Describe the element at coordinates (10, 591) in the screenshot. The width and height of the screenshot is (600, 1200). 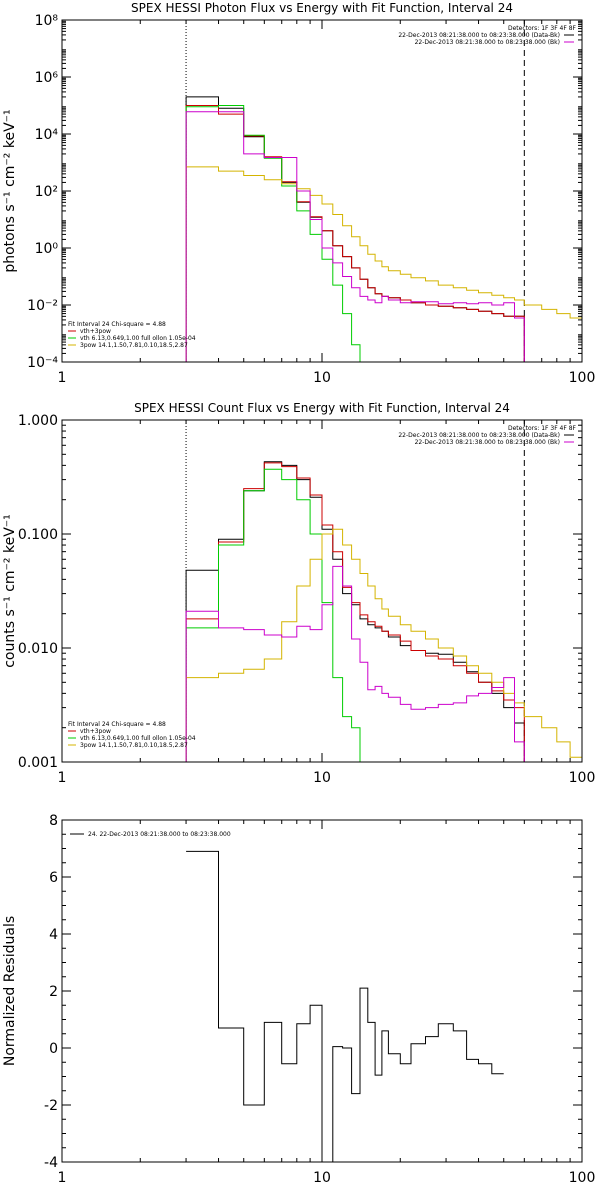
I see `y-axis-label: counts s⁻¹ cm⁻² keV⁻¹` at that location.